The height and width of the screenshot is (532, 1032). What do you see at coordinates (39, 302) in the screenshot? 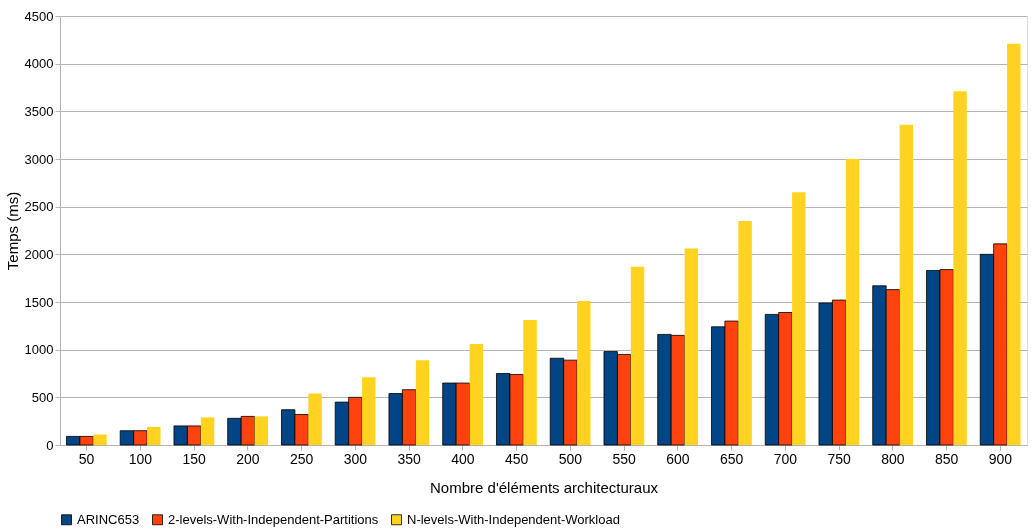
I see `y-tick-label: 1500` at bounding box center [39, 302].